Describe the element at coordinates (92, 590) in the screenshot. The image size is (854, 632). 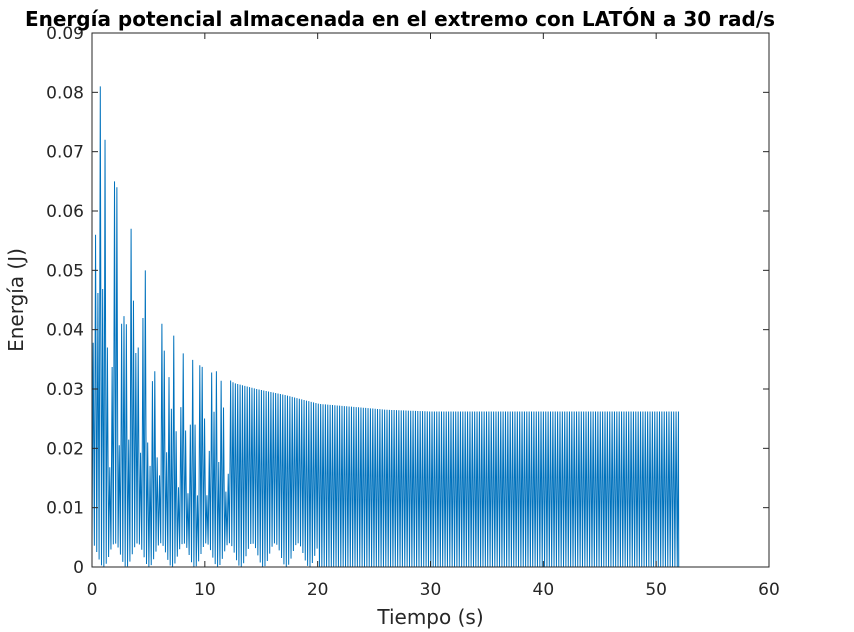
I see `x-tick-label: 0` at that location.